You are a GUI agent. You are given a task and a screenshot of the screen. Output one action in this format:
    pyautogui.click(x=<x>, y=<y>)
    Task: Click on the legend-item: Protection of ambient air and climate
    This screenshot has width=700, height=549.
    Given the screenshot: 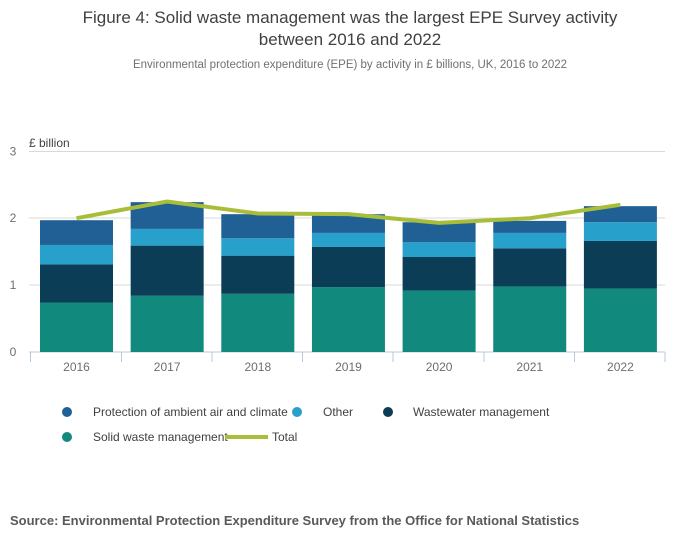 What is the action you would take?
    pyautogui.click(x=350, y=412)
    